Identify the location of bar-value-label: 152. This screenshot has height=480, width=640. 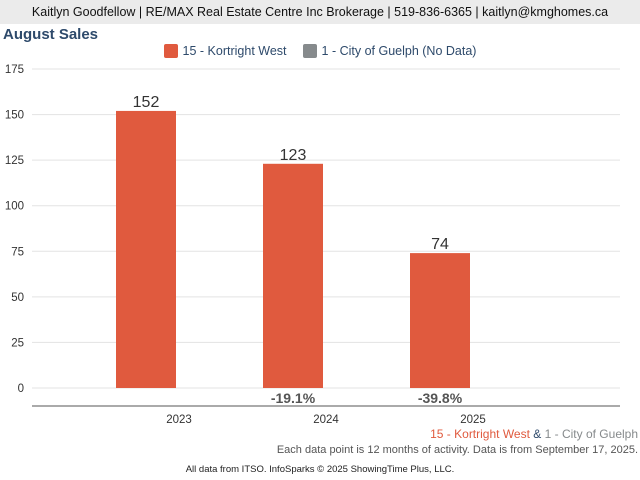
(146, 102).